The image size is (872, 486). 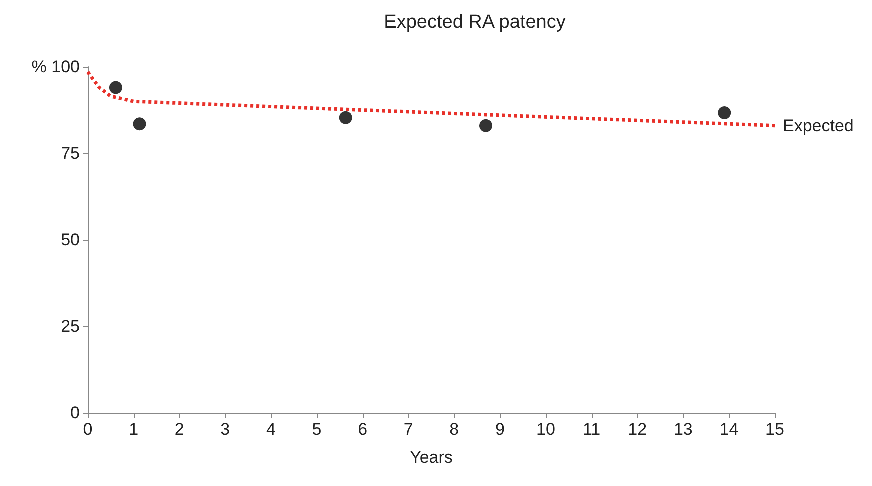 What do you see at coordinates (500, 429) in the screenshot?
I see `x-tick-label: 9` at bounding box center [500, 429].